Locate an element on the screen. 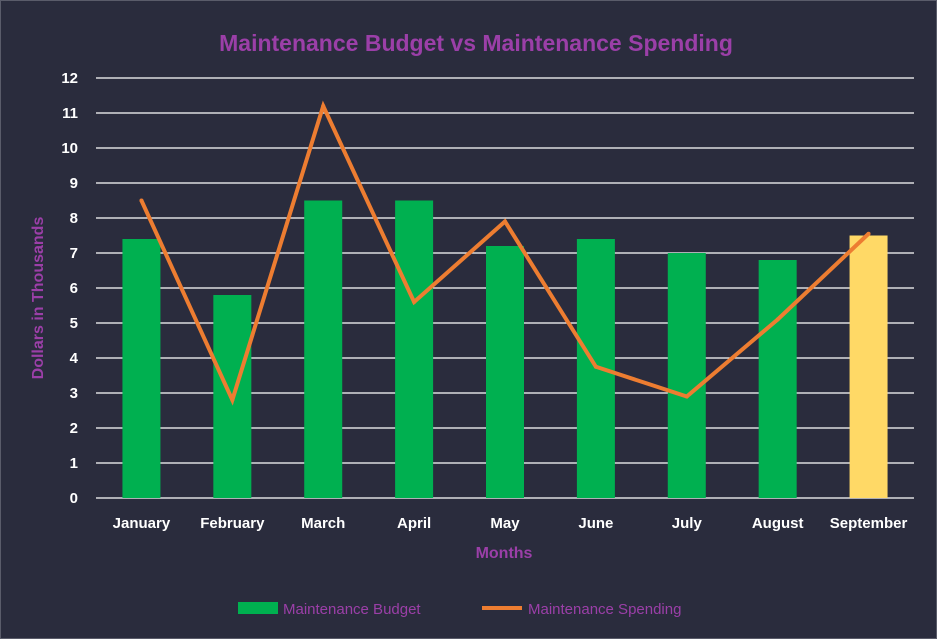 This screenshot has width=937, height=639. x-tick-label: January is located at coordinates (142, 523).